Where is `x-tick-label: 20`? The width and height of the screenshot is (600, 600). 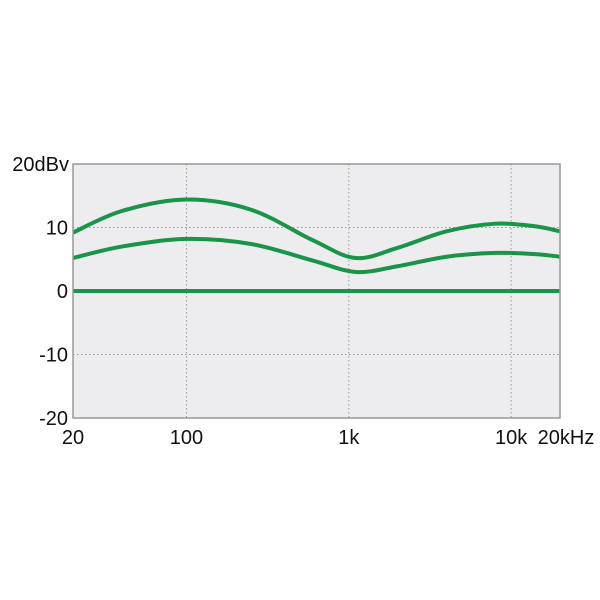
x-tick-label: 20 is located at coordinates (73, 438).